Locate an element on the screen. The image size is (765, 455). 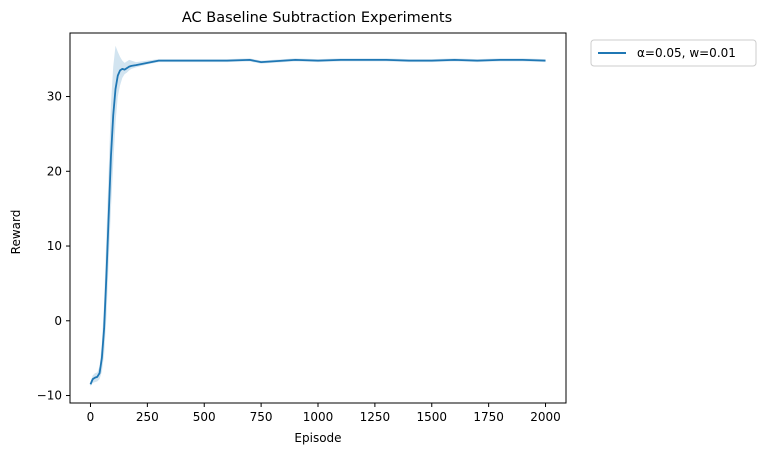
x-tick-label: 1000 is located at coordinates (318, 417).